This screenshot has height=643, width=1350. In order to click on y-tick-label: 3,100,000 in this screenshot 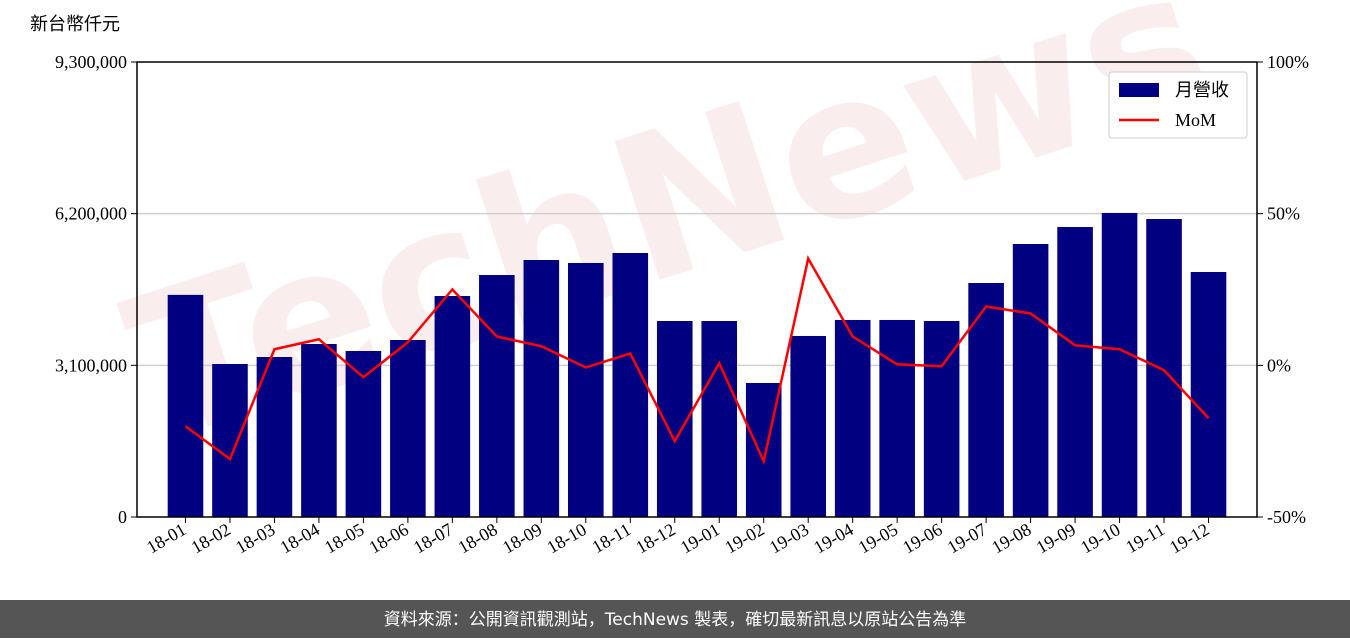, I will do `click(91, 365)`.